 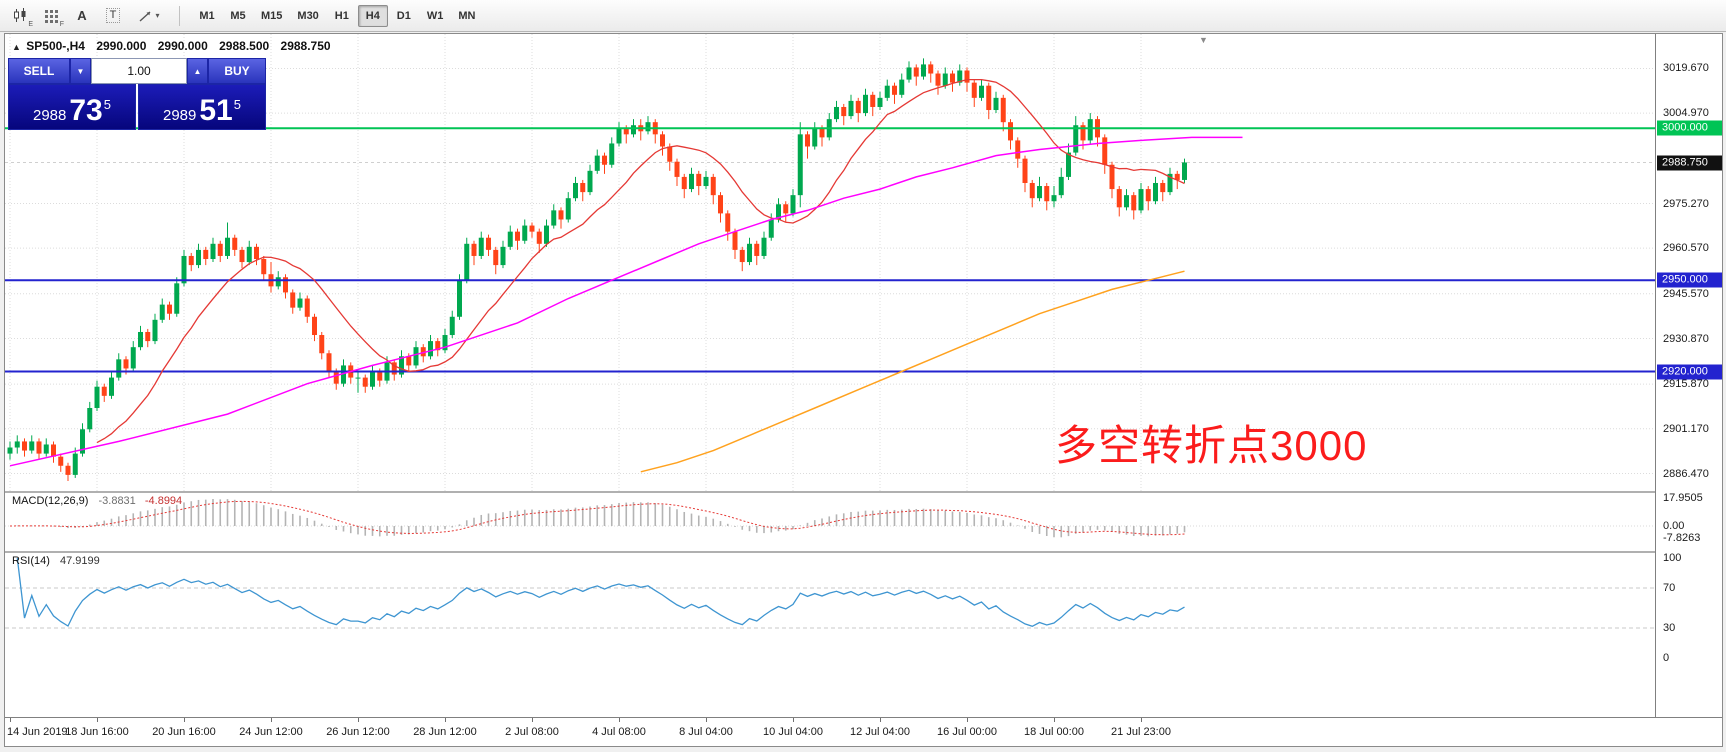 I want to click on time-label: 24 Jun 12:00, so click(x=271, y=732).